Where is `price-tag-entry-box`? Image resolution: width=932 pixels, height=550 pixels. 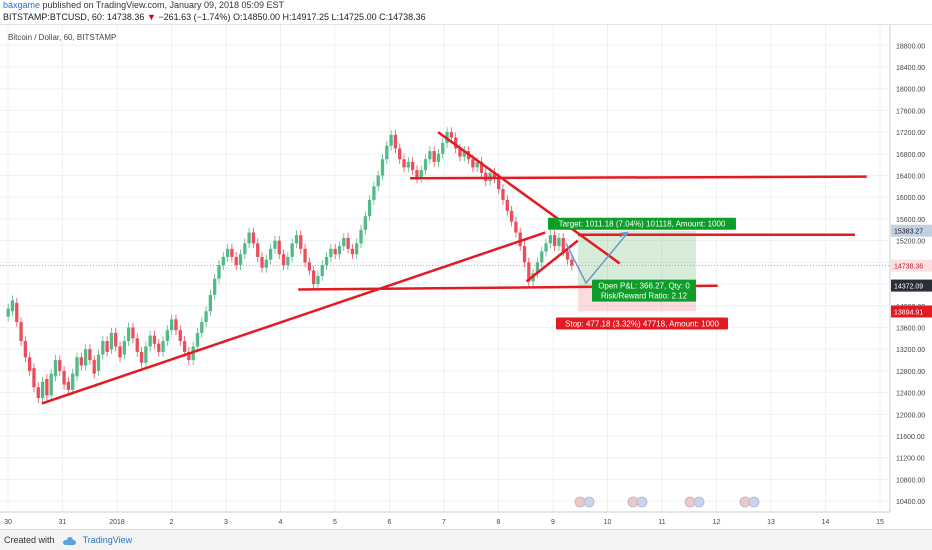 price-tag-entry-box is located at coordinates (911, 285).